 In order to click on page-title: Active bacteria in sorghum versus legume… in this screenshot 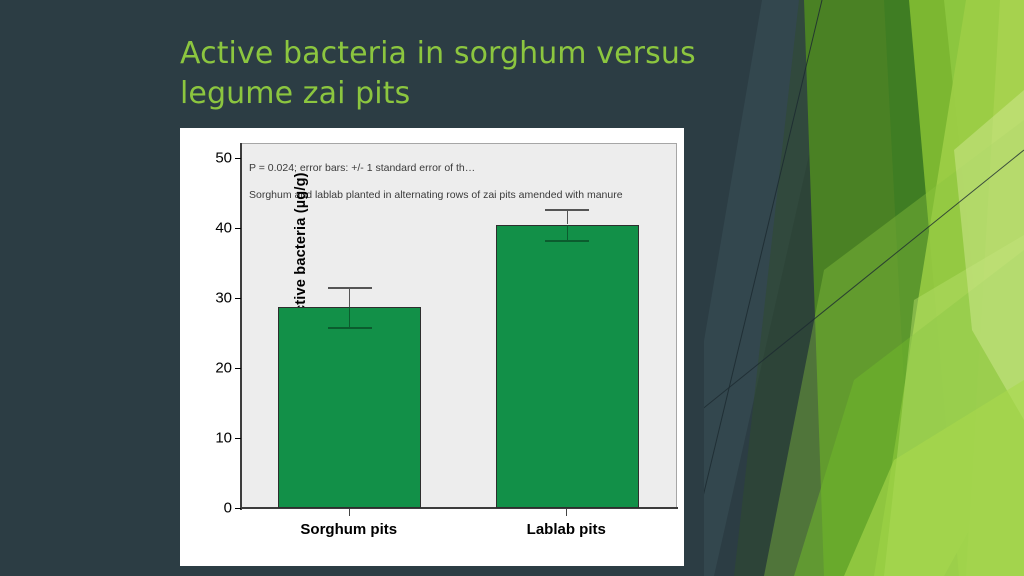, I will do `click(438, 73)`.